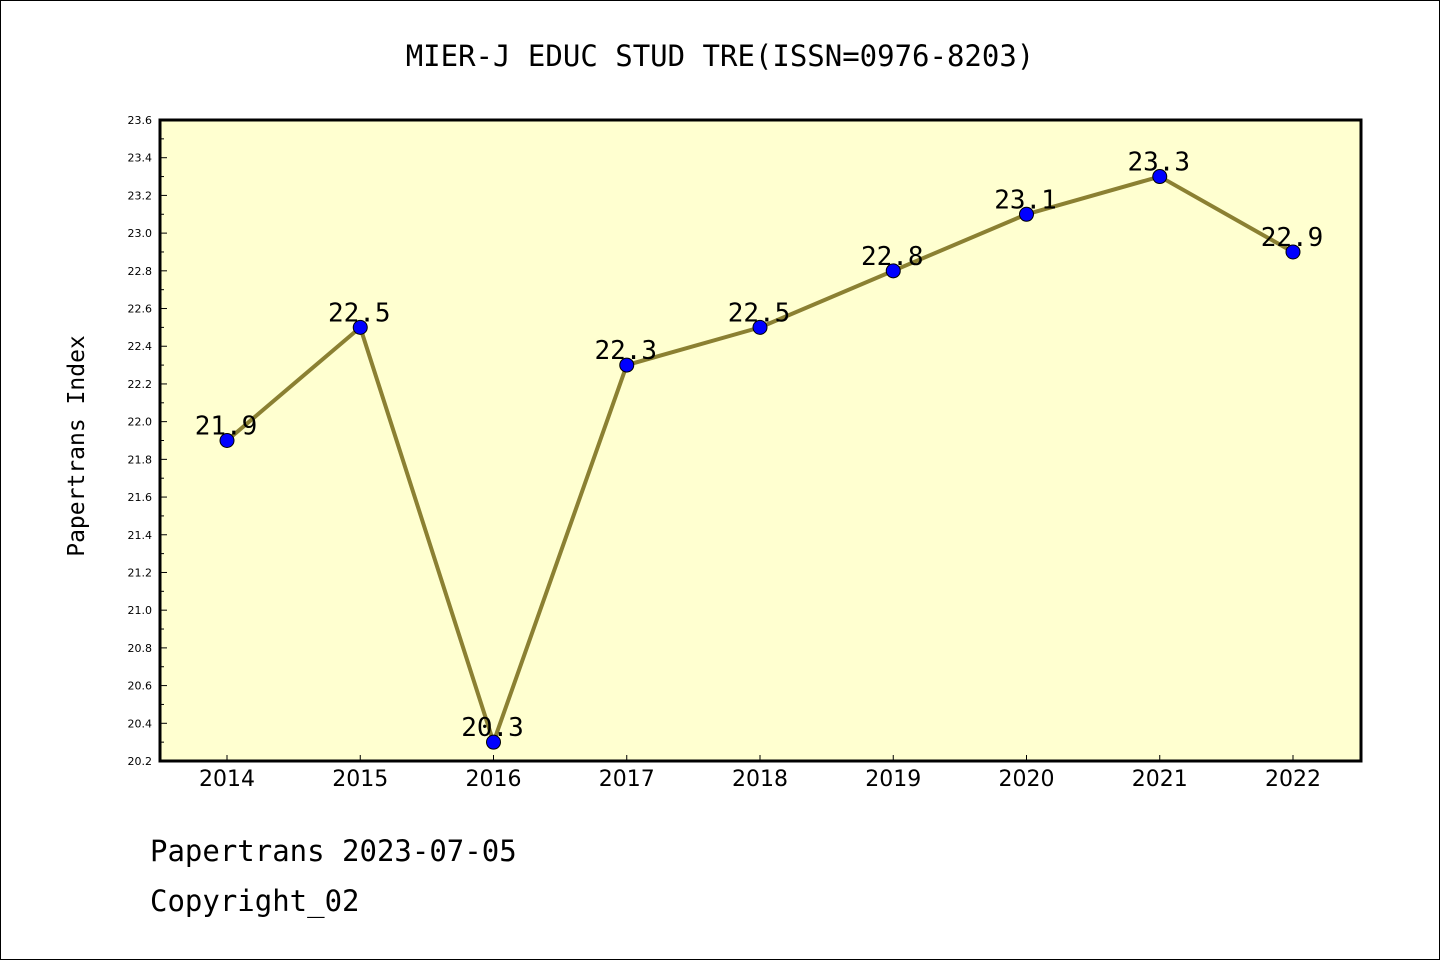  What do you see at coordinates (140, 648) in the screenshot?
I see `y-tick-label: 20.8` at bounding box center [140, 648].